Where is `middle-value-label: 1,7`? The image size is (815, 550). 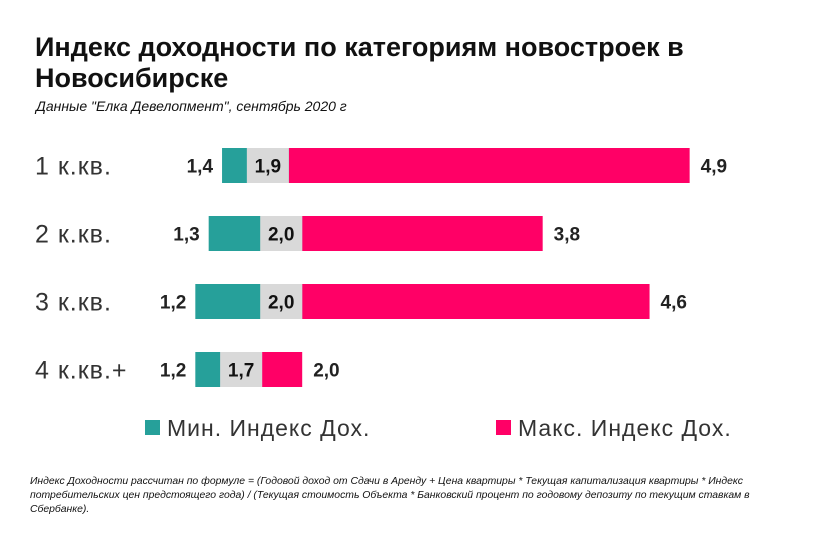
middle-value-label: 1,7 is located at coordinates (241, 371).